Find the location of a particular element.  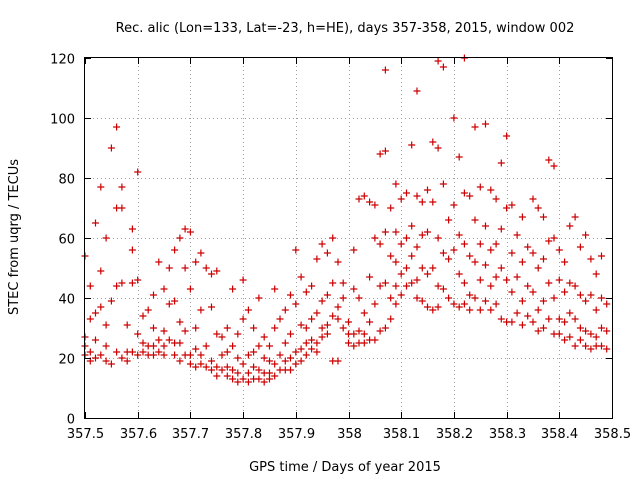

x-tick-label: 358.5 is located at coordinates (612, 434).